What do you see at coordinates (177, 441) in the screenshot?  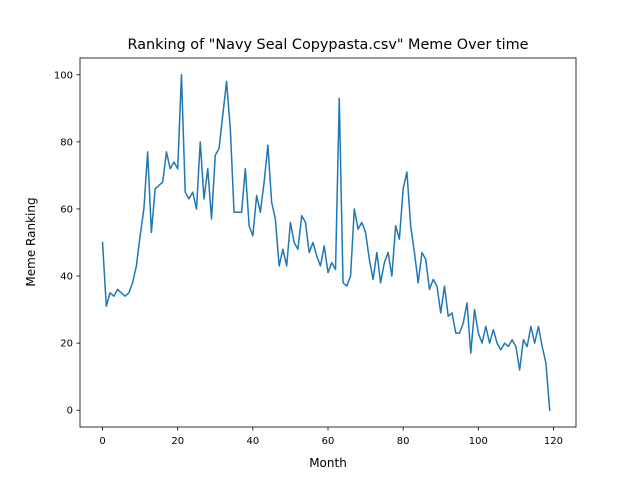 I see `x-tick-label: 20` at bounding box center [177, 441].